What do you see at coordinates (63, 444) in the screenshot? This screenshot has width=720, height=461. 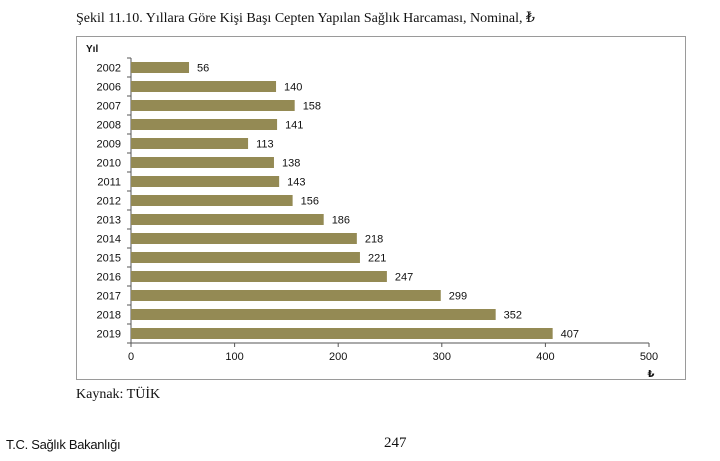 I see `footer-organization: T.C. Sağlık Bakanlığı` at bounding box center [63, 444].